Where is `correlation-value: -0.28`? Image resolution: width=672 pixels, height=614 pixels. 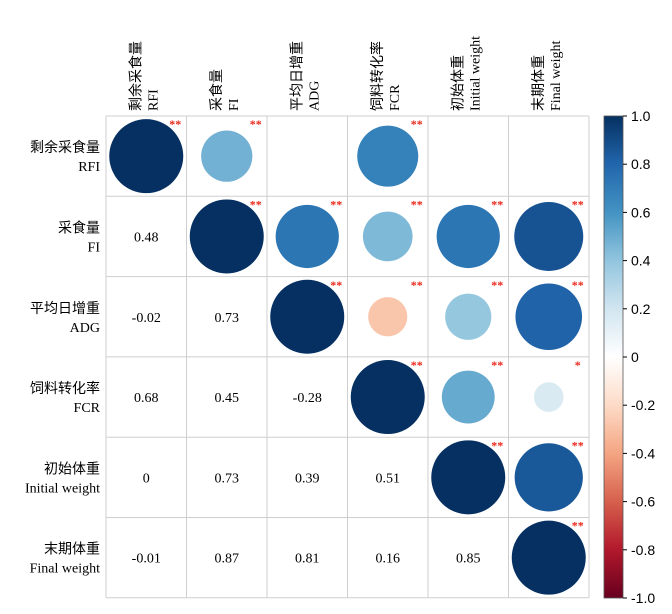
correlation-value: -0.28 is located at coordinates (307, 398).